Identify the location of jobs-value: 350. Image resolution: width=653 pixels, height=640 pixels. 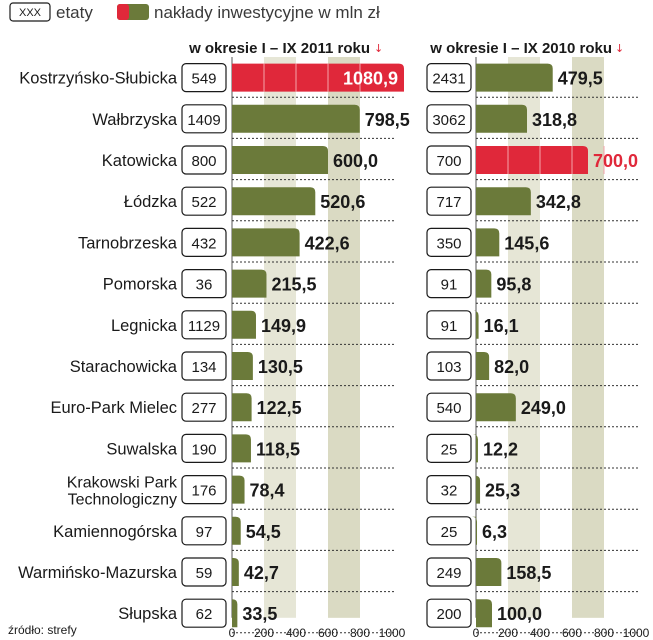
(448, 243).